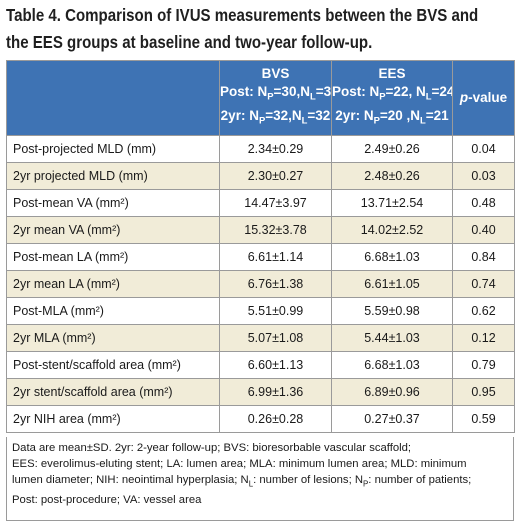 Image resolution: width=520 pixels, height=523 pixels. What do you see at coordinates (392, 93) in the screenshot?
I see `header-ees-post: Post: NP=22, NL=24` at bounding box center [392, 93].